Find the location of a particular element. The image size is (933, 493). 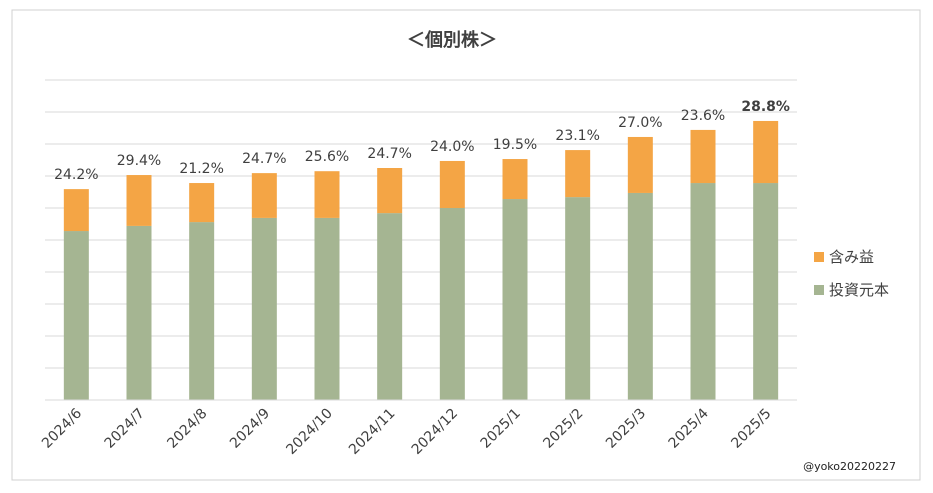

chart-title: ＜個別株＞ is located at coordinates (452, 40).